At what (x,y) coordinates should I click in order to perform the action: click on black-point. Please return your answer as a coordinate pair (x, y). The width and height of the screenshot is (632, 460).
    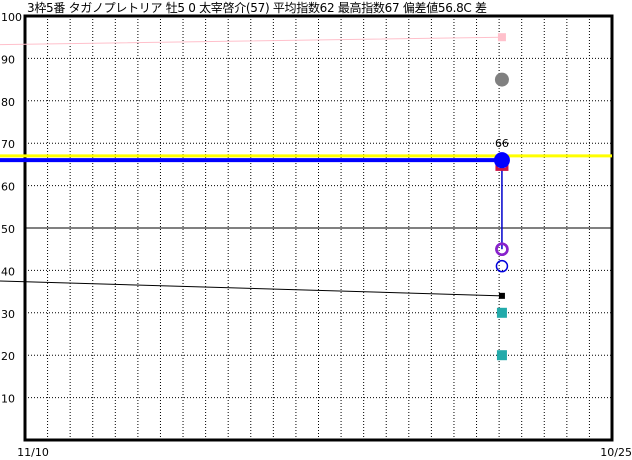
    Looking at the image, I should click on (501, 295).